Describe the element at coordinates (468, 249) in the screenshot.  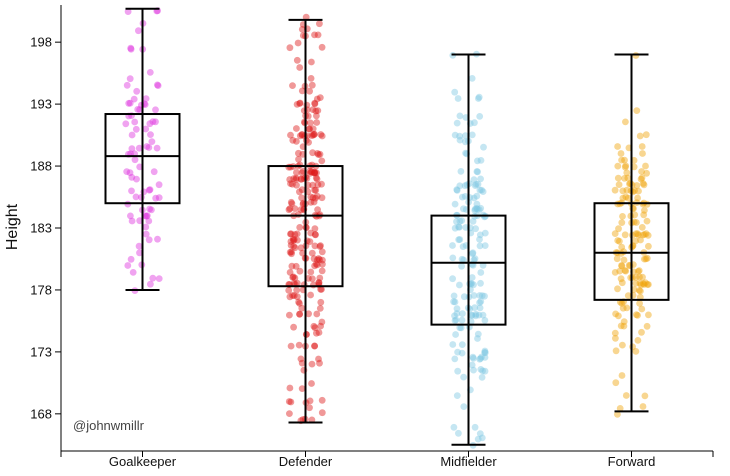
I see `box-midfielder` at that location.